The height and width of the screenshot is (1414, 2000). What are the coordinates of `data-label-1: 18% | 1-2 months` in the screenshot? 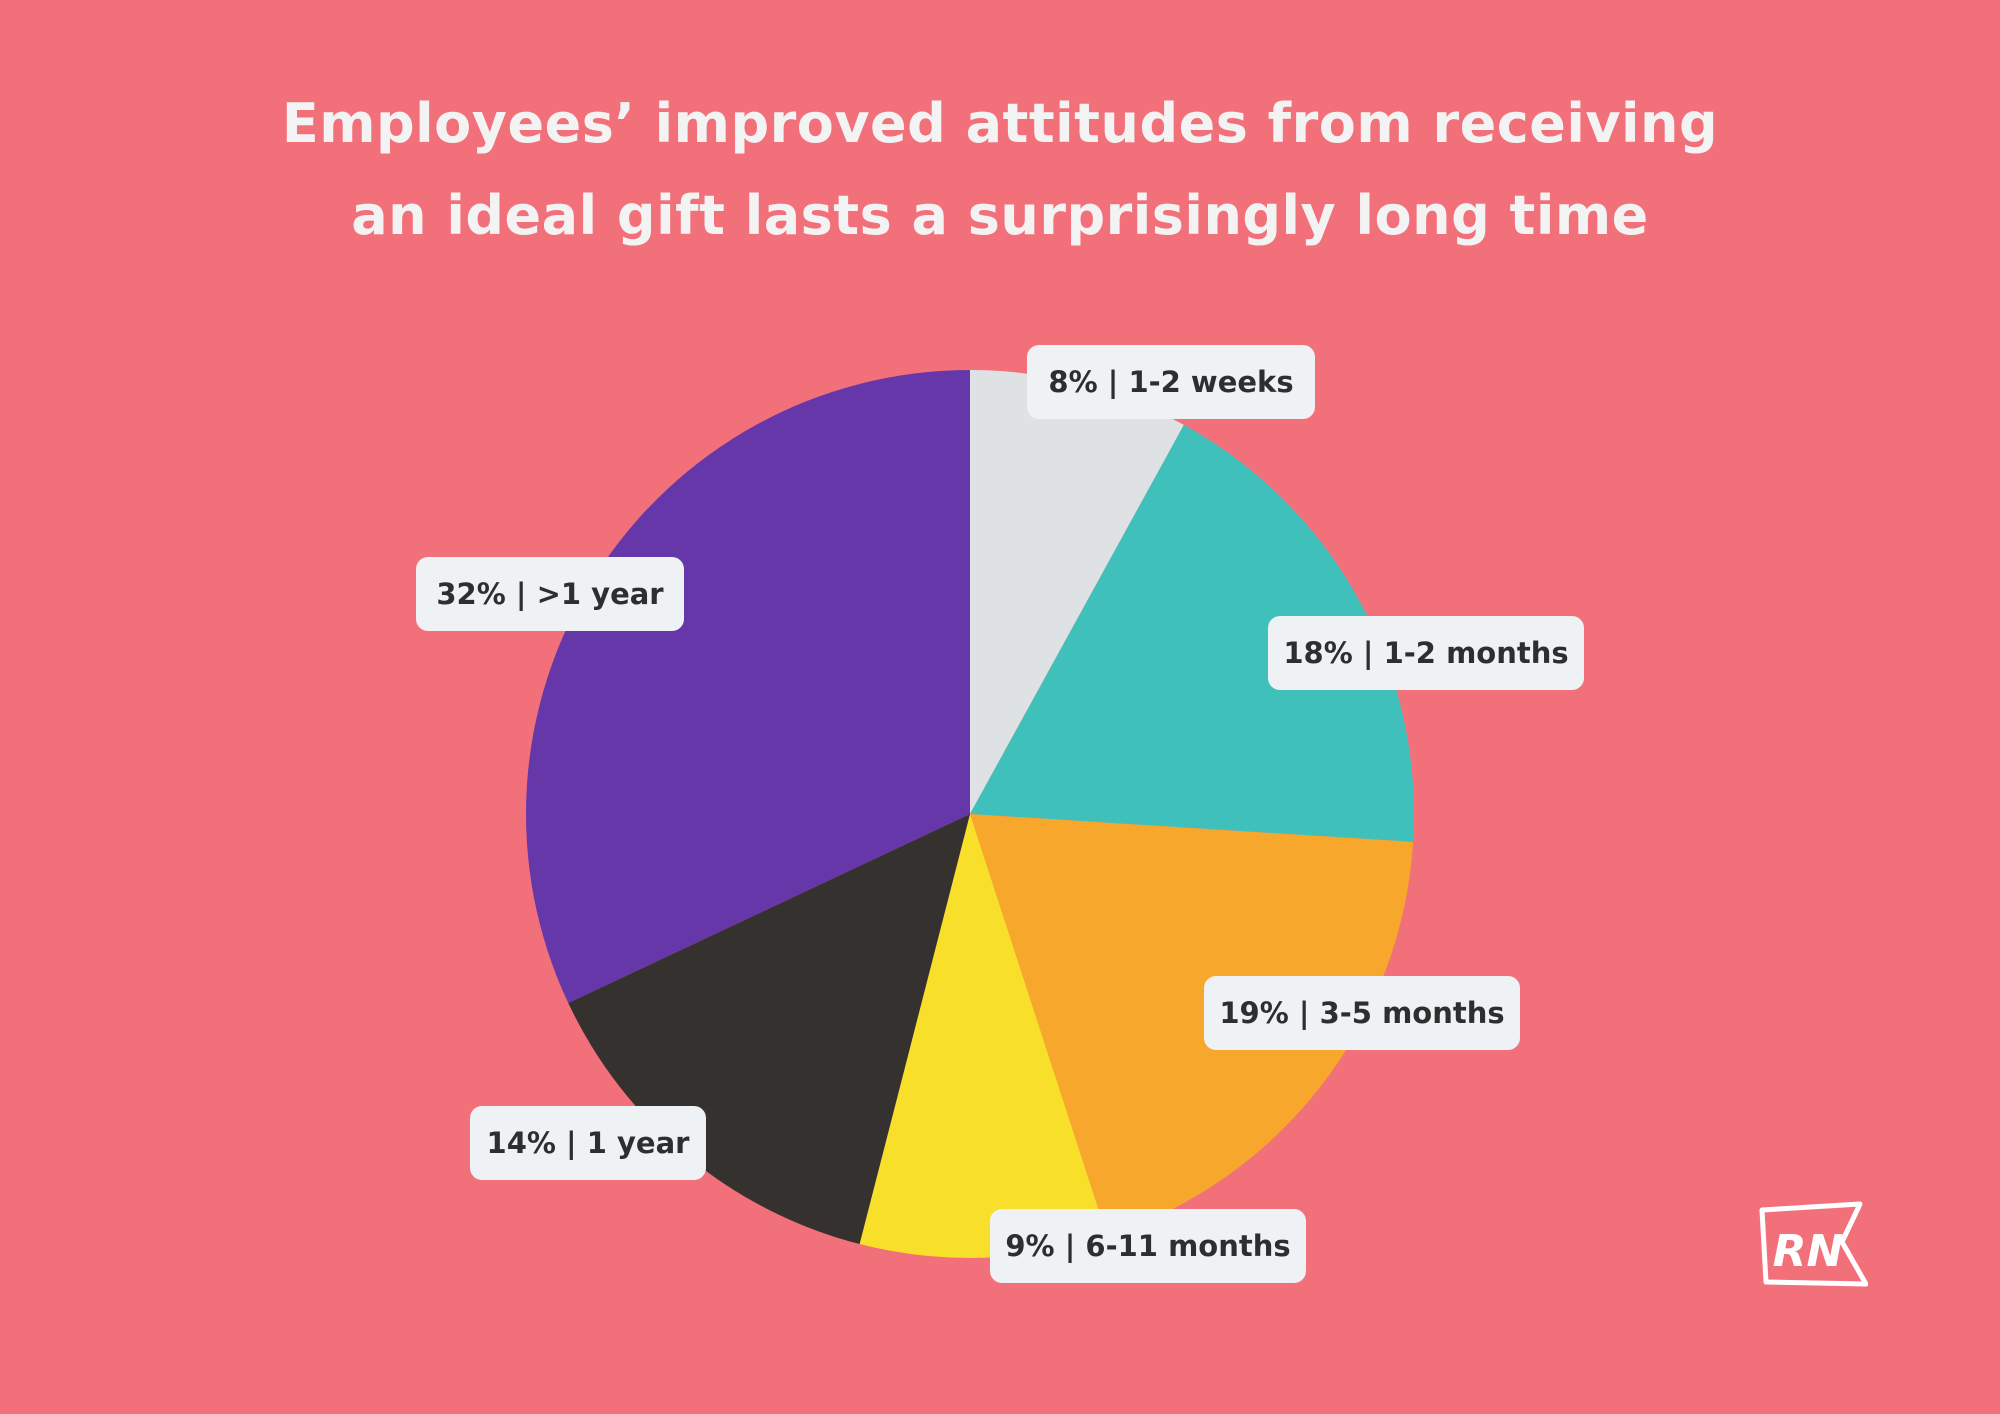 It's located at (1426, 653).